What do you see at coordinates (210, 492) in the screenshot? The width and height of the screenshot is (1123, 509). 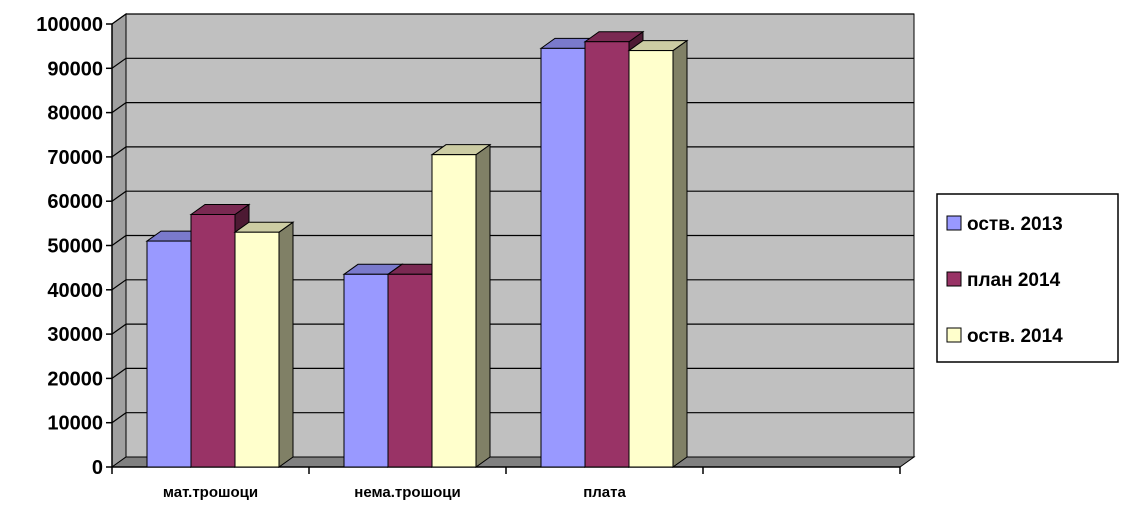 I see `x-tick-label: мат.трошоци` at bounding box center [210, 492].